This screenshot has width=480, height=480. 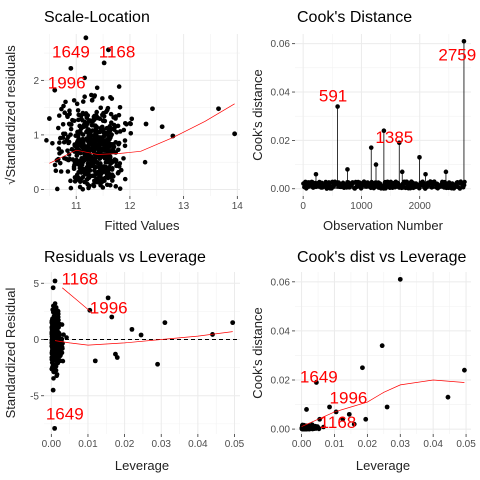 I want to click on x-tick-label: 0.00, so click(x=52, y=444).